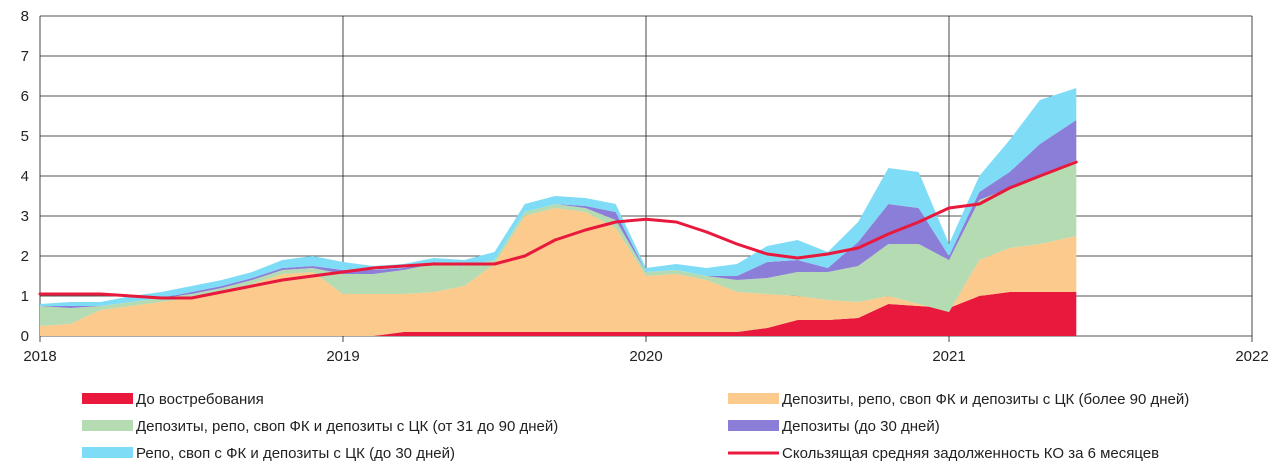 The image size is (1282, 471). What do you see at coordinates (25, 56) in the screenshot?
I see `y-tick-label-7: 7` at bounding box center [25, 56].